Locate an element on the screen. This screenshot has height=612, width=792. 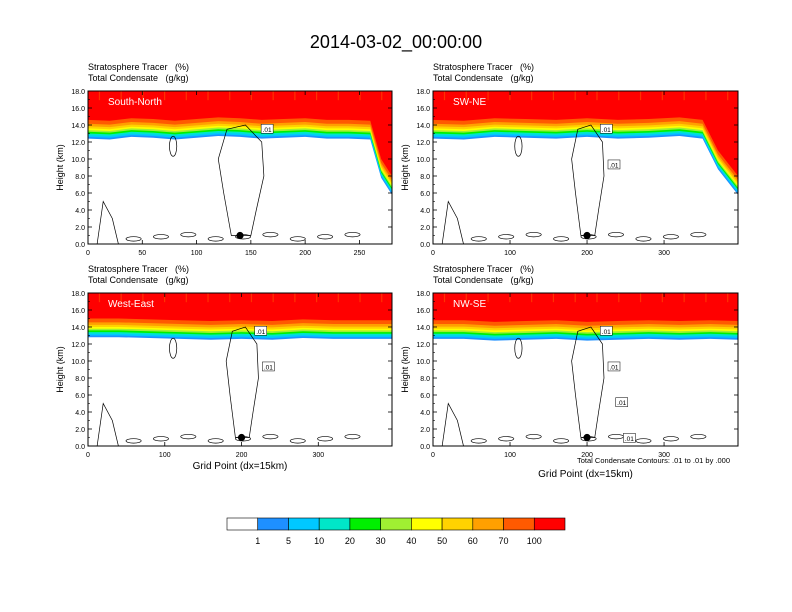
colorbar-label: 100 is located at coordinates (534, 541).